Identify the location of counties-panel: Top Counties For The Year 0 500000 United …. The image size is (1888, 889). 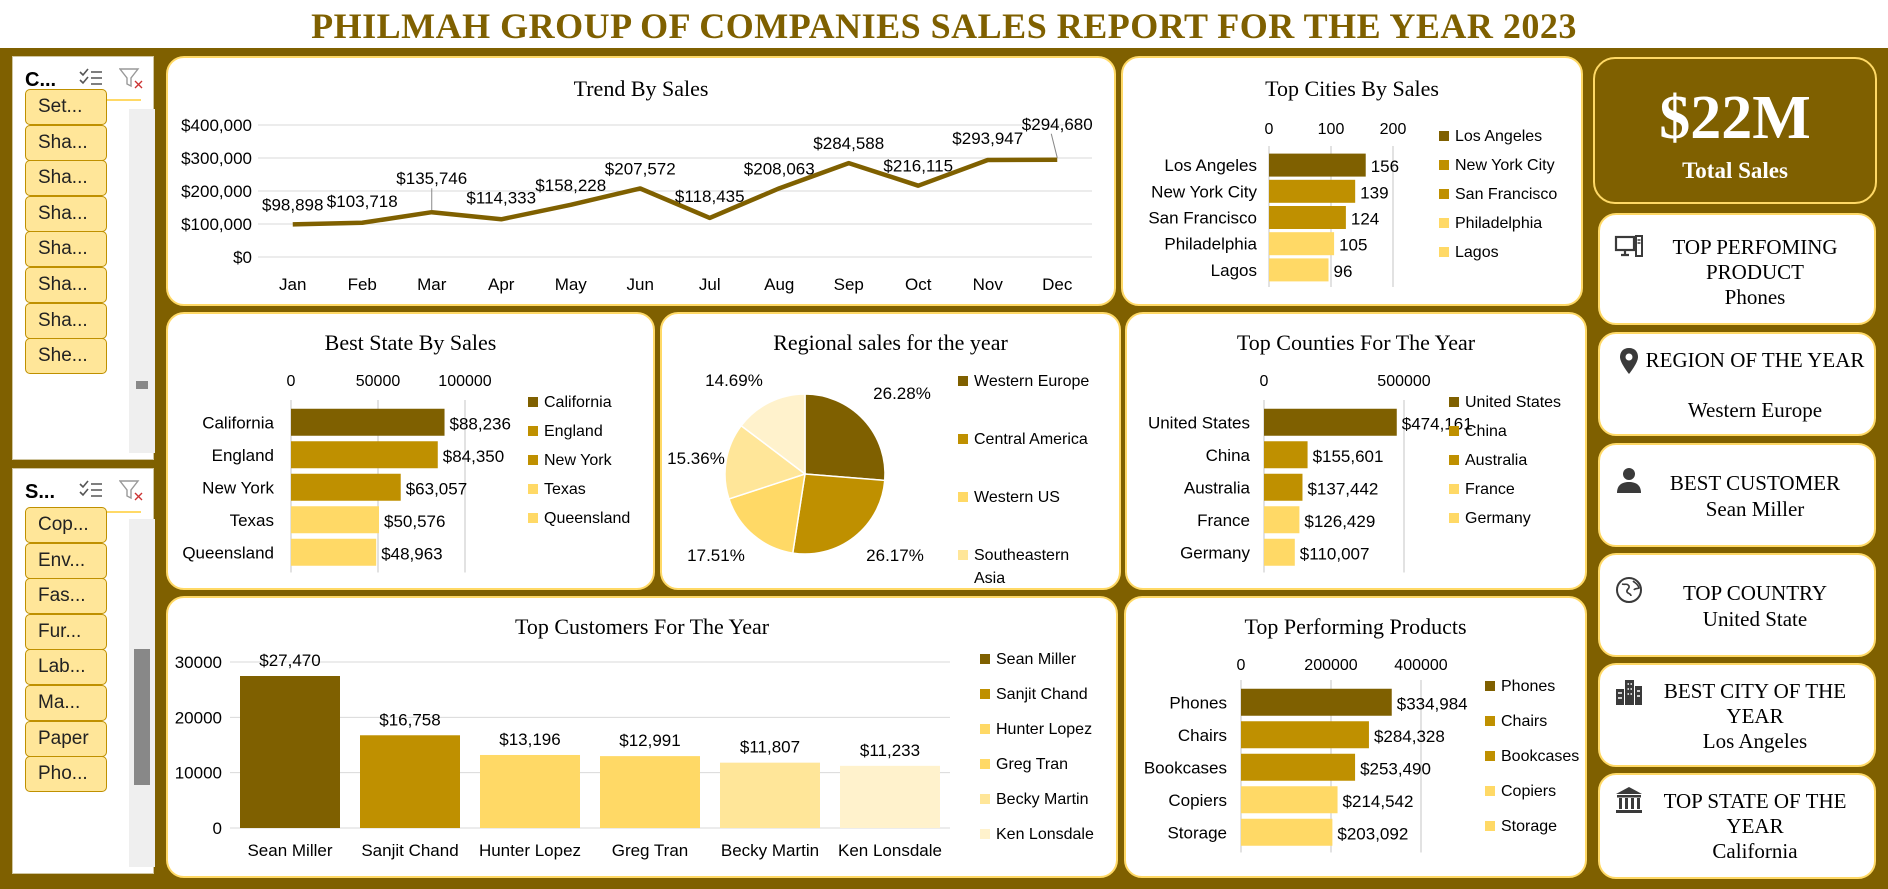
(1356, 451).